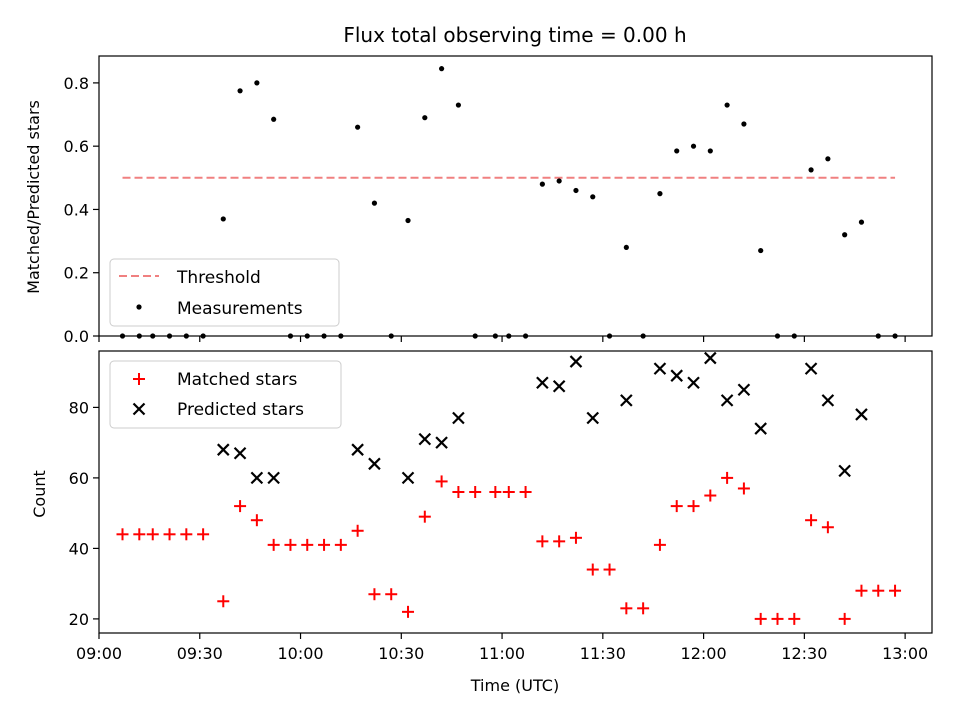 The width and height of the screenshot is (960, 720). I want to click on y-tick-label: 40, so click(79, 548).